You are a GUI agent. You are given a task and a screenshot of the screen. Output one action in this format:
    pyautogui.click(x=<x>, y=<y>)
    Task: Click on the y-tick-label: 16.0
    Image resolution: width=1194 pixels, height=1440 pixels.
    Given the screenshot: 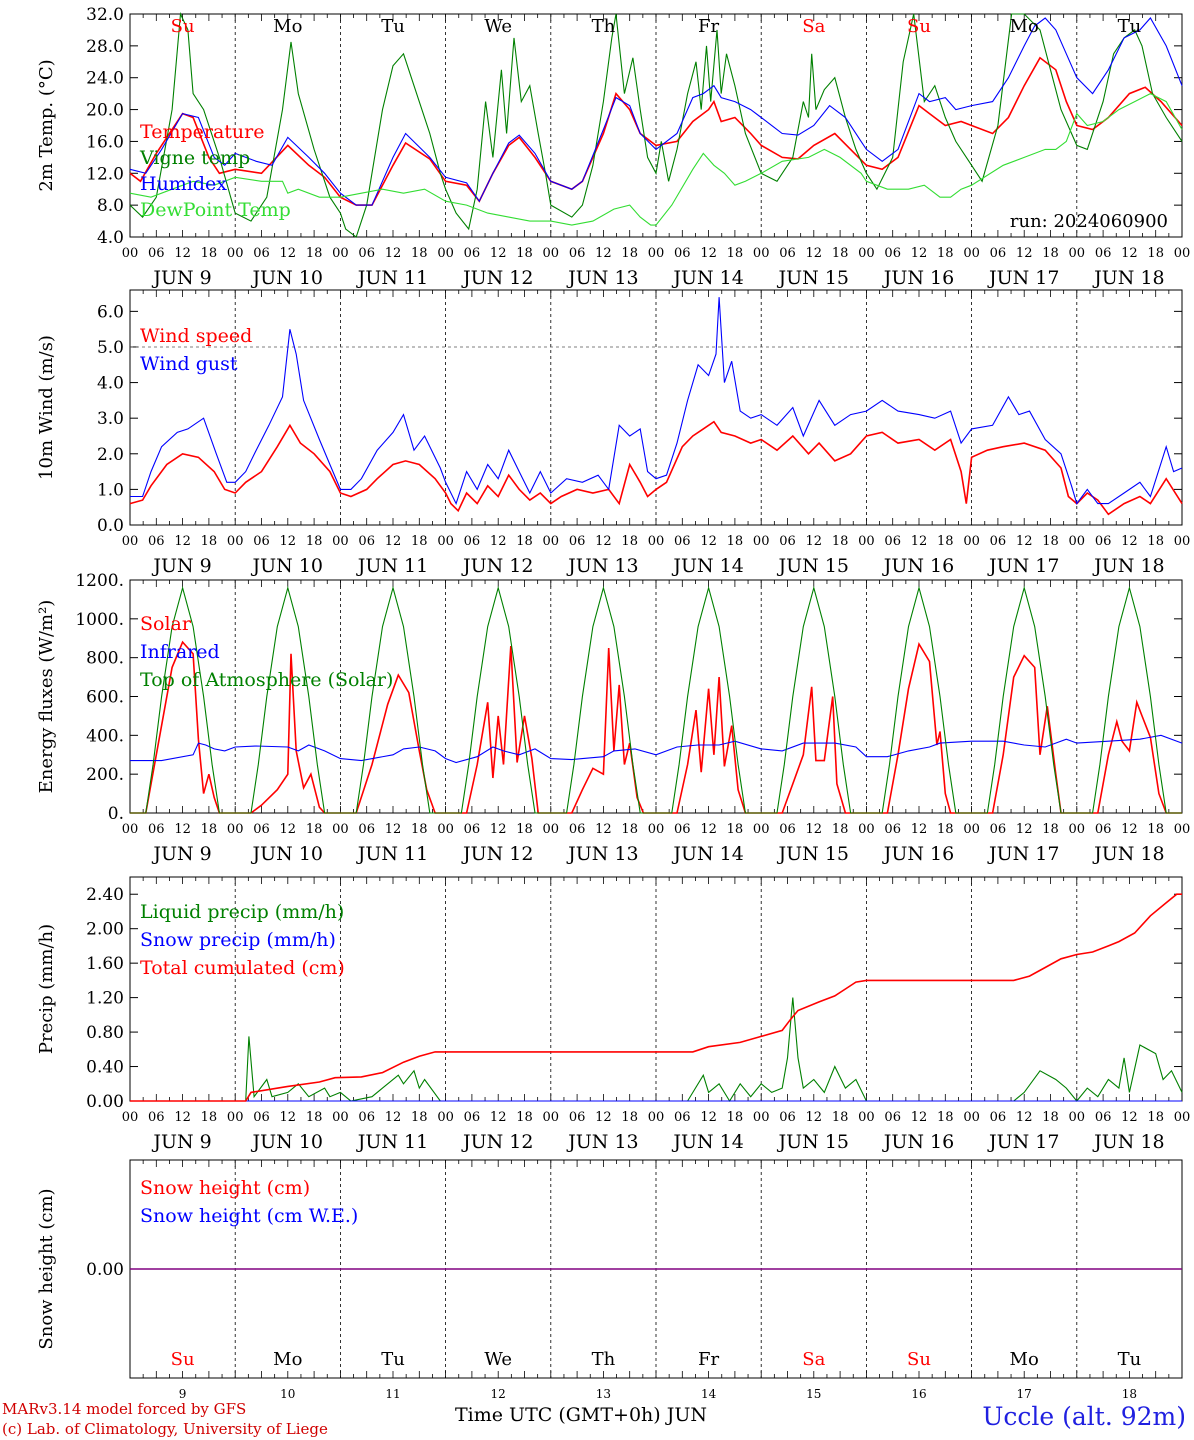 What is the action you would take?
    pyautogui.click(x=105, y=142)
    